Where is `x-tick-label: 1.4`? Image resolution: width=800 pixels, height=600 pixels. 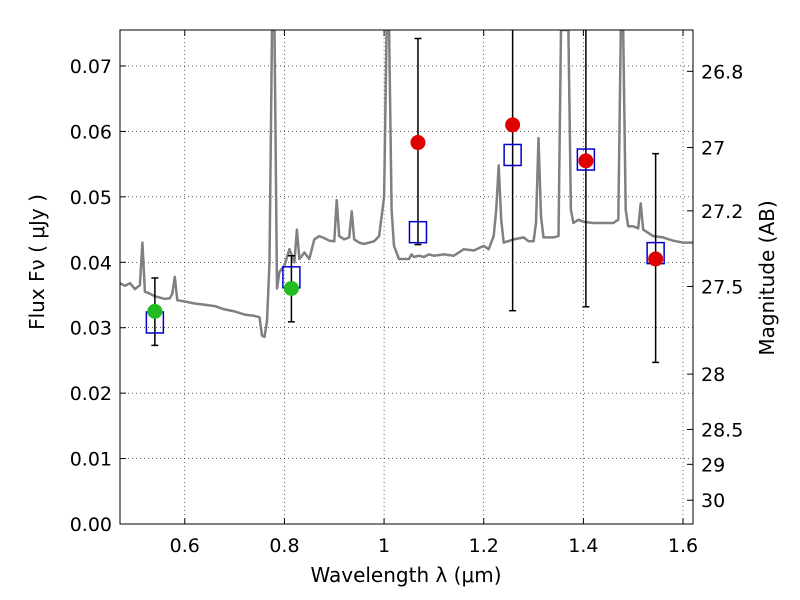
x-tick-label: 1.4 is located at coordinates (583, 546).